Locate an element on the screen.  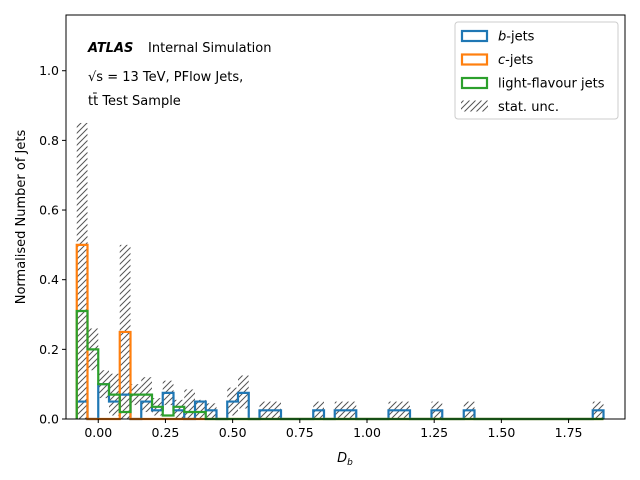
y-axis-label: Normalised Number of Jets is located at coordinates (21, 217).